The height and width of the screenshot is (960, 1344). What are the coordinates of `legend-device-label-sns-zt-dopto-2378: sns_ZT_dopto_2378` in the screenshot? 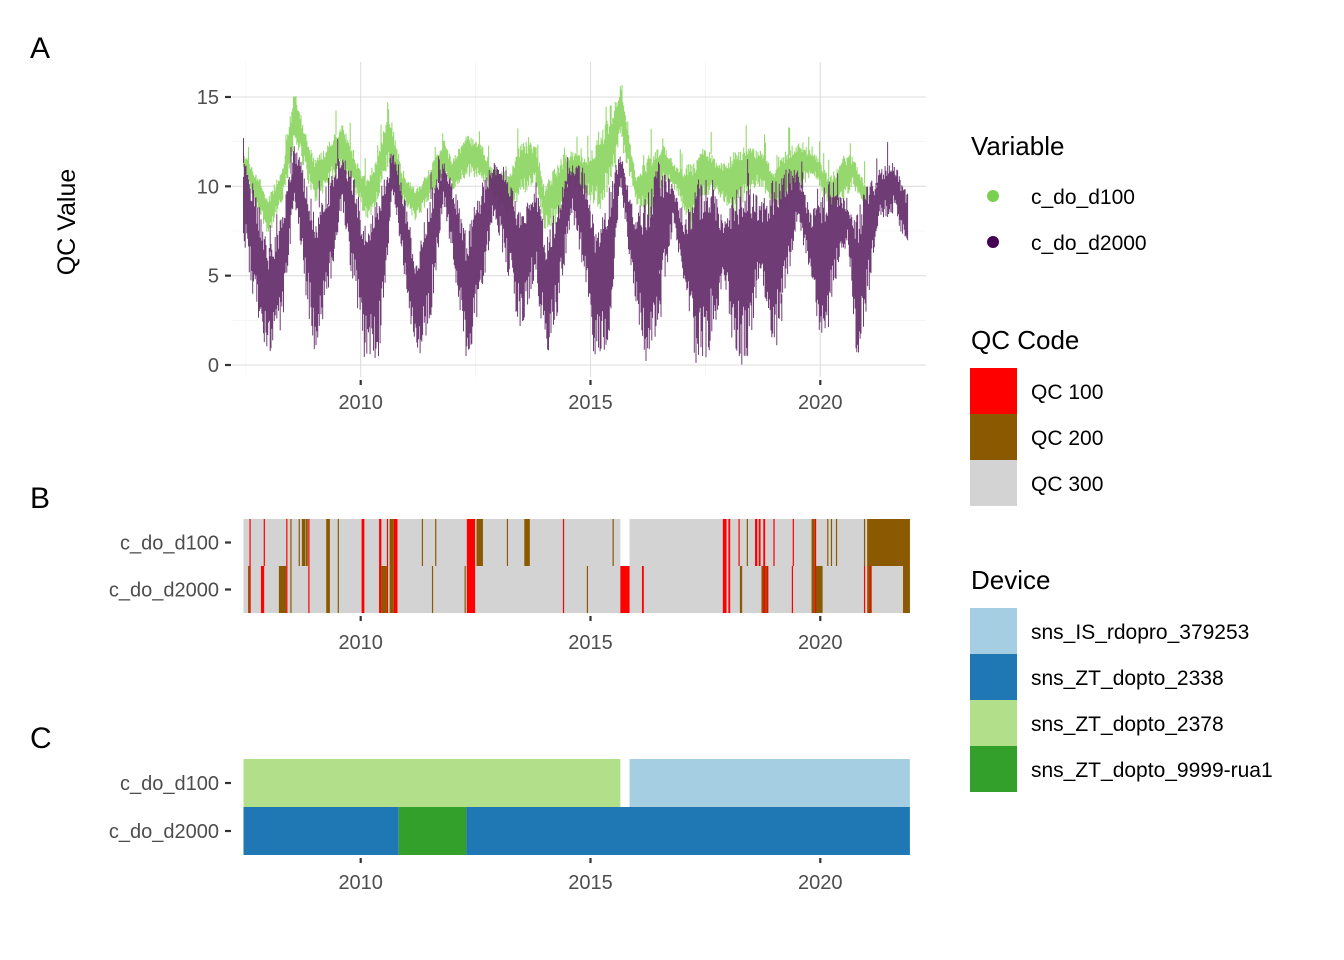 It's located at (1127, 724).